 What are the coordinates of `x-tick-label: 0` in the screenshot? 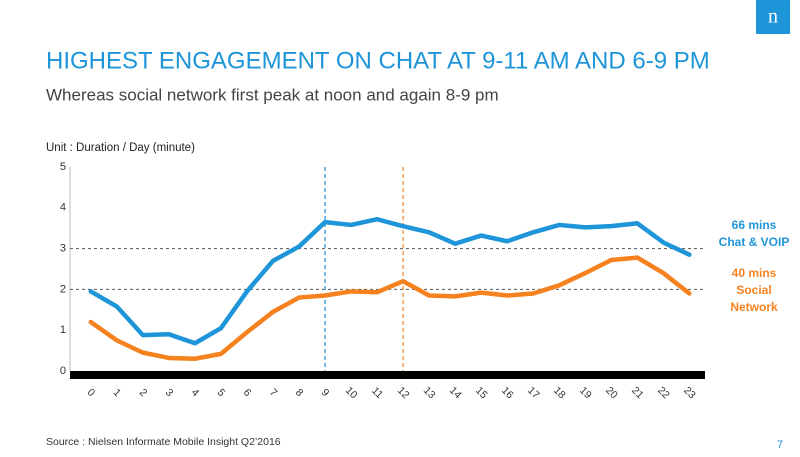 It's located at (91, 393).